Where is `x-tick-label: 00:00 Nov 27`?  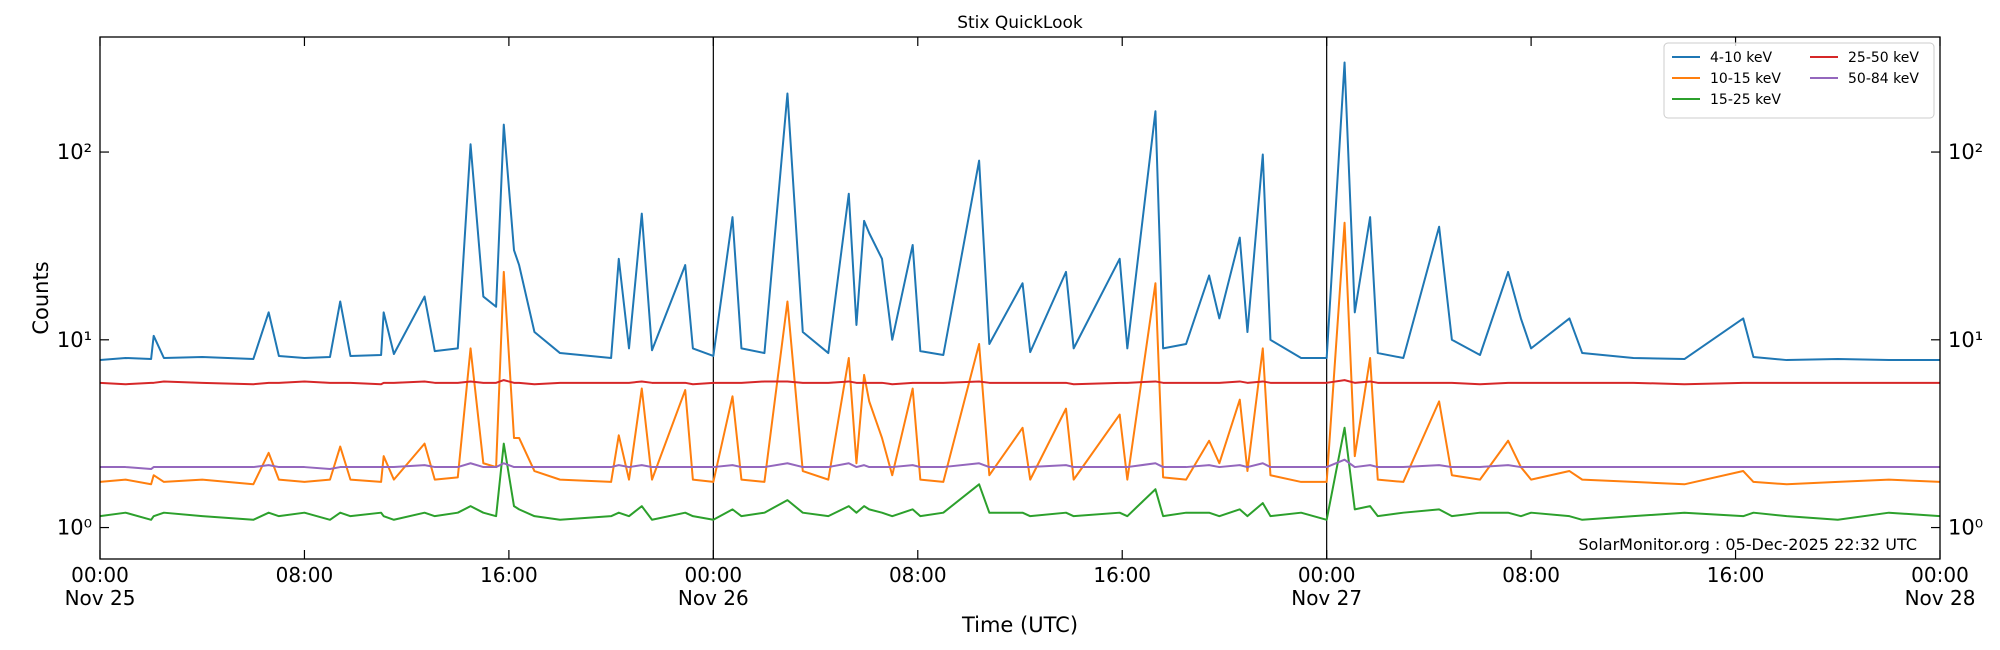 x-tick-label: 00:00 Nov 27 is located at coordinates (1327, 586).